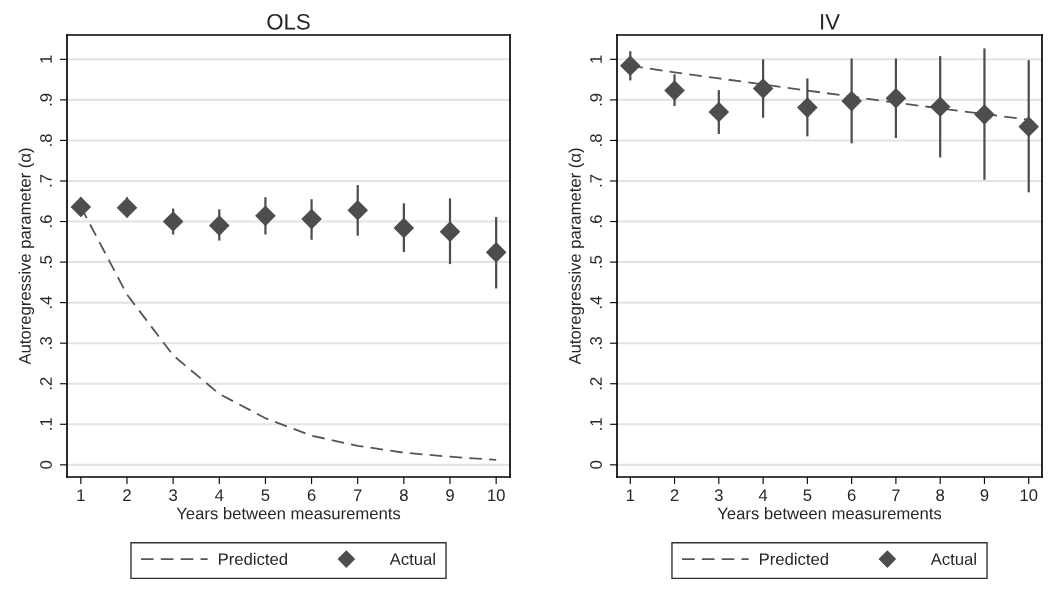 The image size is (1056, 592). I want to click on chart-title: OLS, so click(288, 21).